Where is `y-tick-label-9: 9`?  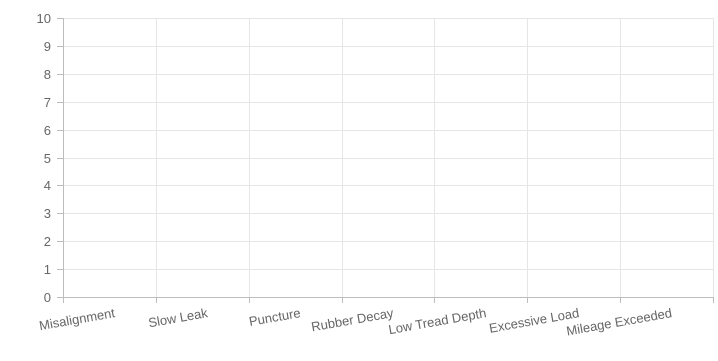
y-tick-label-9: 9 is located at coordinates (47, 46).